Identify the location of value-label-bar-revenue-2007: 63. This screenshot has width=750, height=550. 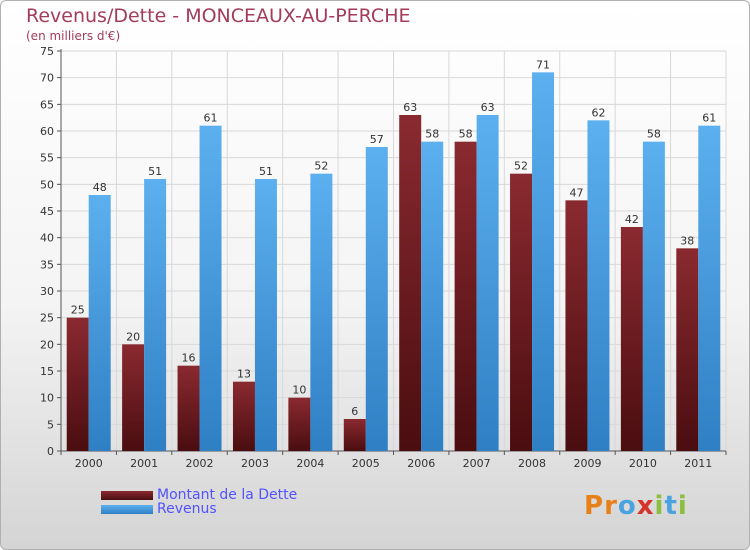
(488, 107).